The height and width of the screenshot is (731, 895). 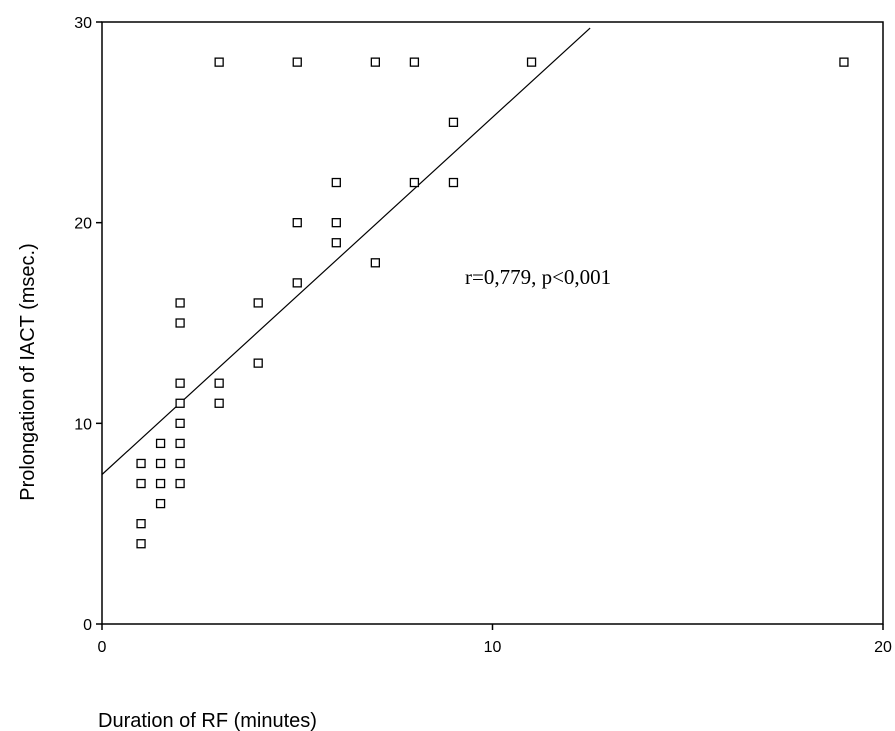 I want to click on y-tick-label: 20, so click(x=83, y=224).